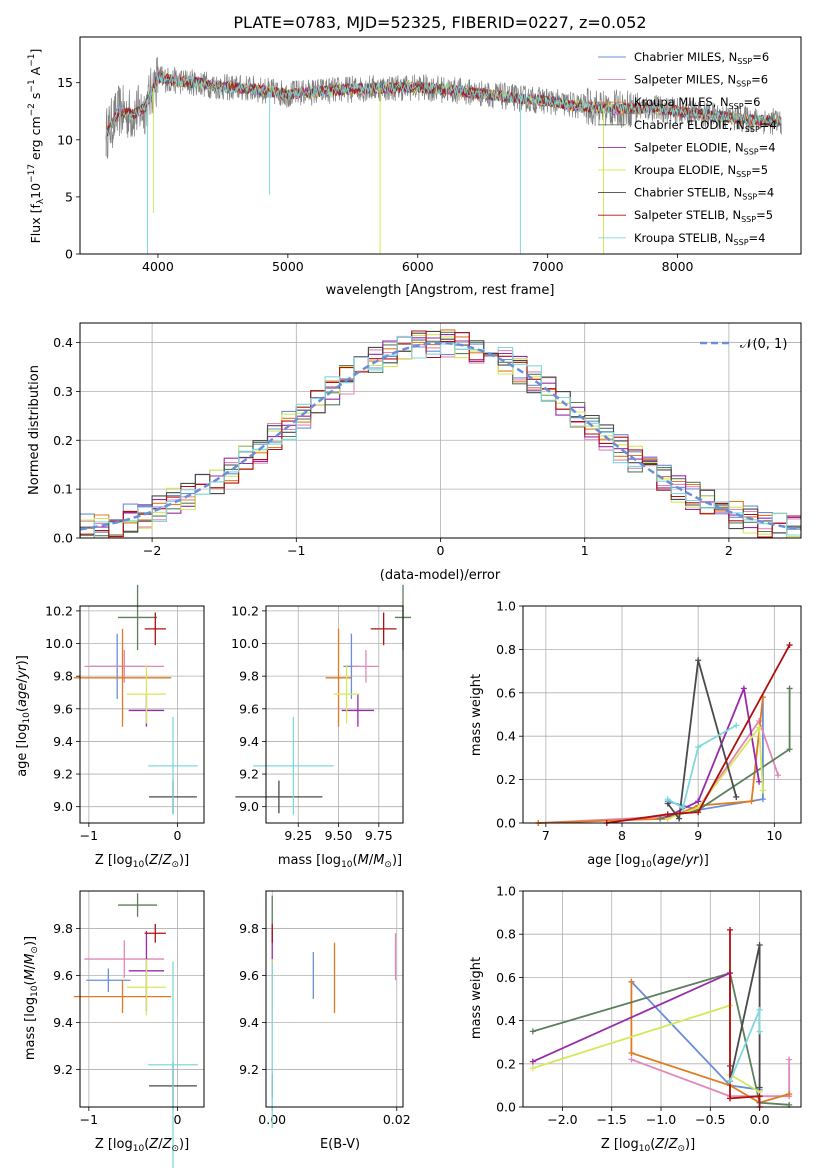 The width and height of the screenshot is (819, 1170). Describe the element at coordinates (249, 774) in the screenshot. I see `y-tick-label: 9.2` at that location.